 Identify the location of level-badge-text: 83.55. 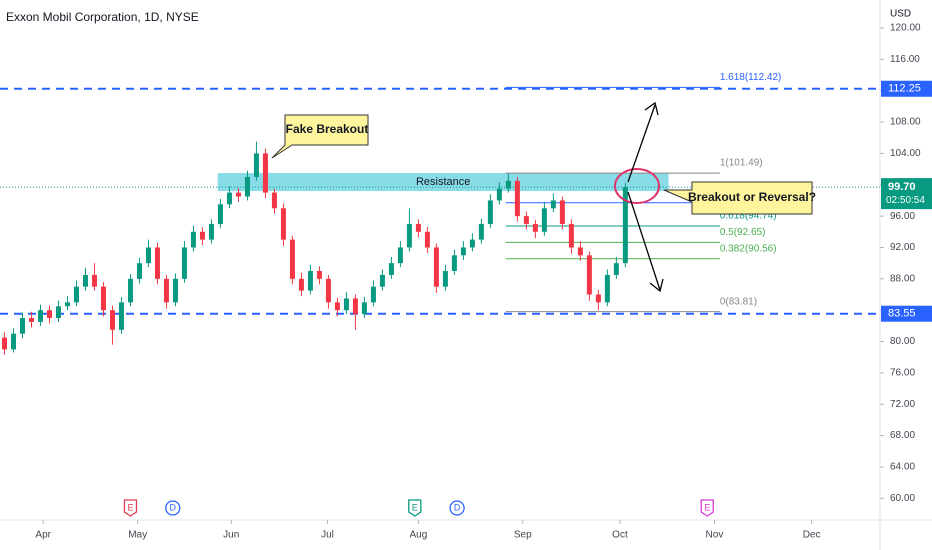
(902, 314).